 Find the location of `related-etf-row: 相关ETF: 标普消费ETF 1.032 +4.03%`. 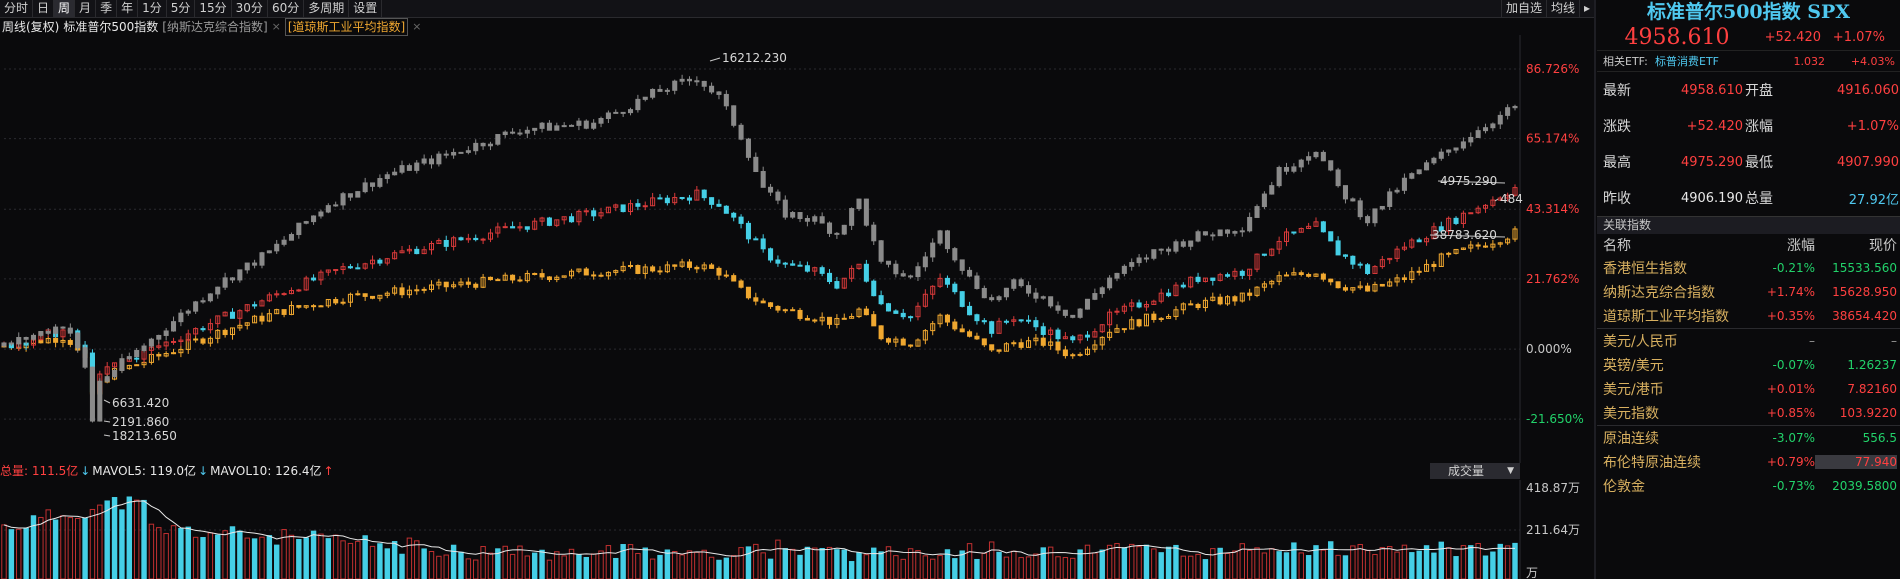

related-etf-row: 相关ETF: 标普消费ETF 1.032 +4.03% is located at coordinates (1748, 61).